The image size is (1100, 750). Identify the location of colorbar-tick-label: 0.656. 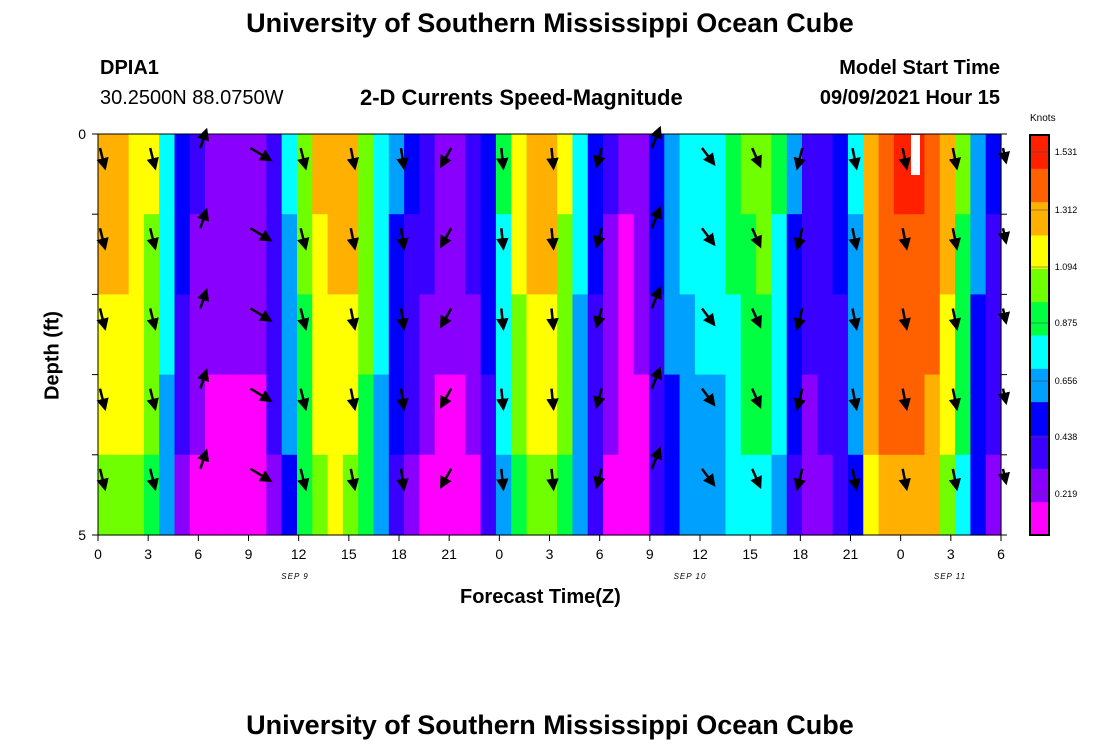
(1066, 381).